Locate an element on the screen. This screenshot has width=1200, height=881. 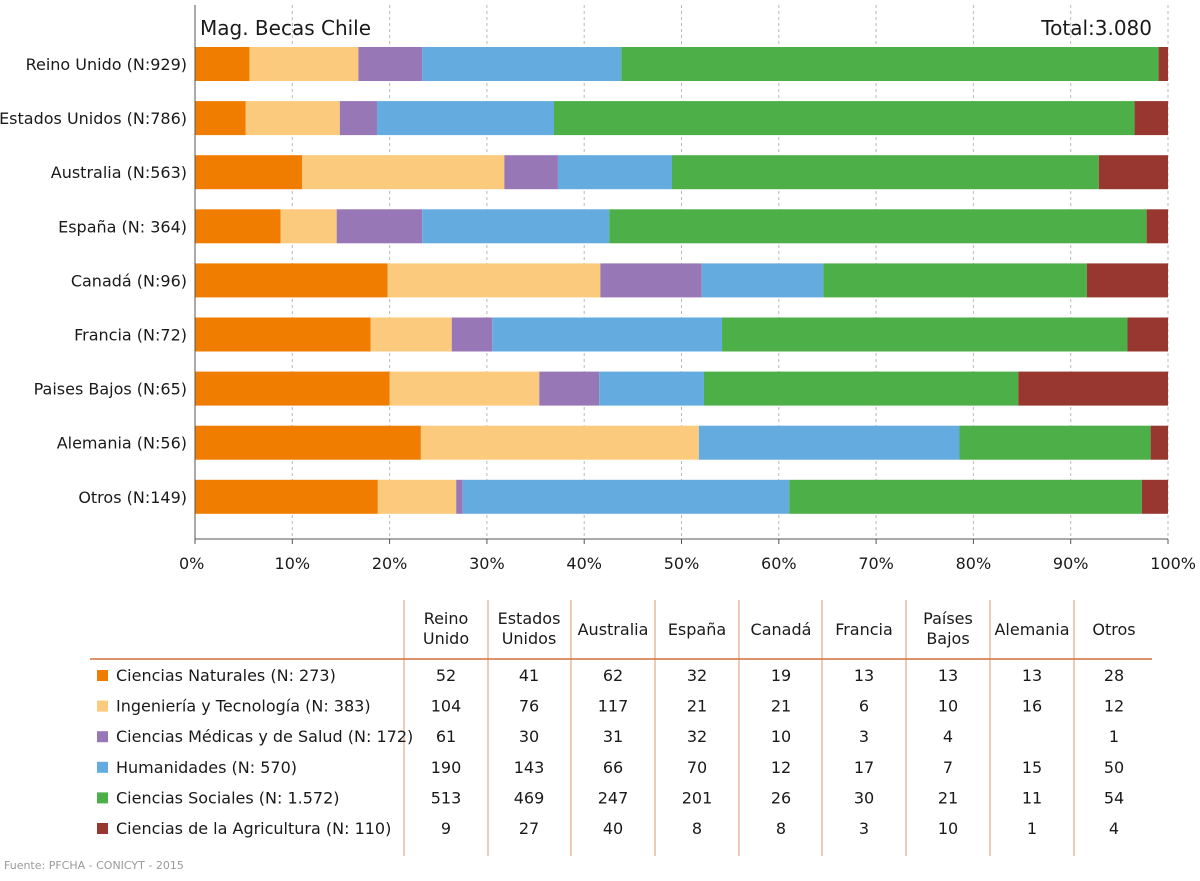
table-cell: 7 is located at coordinates (948, 767).